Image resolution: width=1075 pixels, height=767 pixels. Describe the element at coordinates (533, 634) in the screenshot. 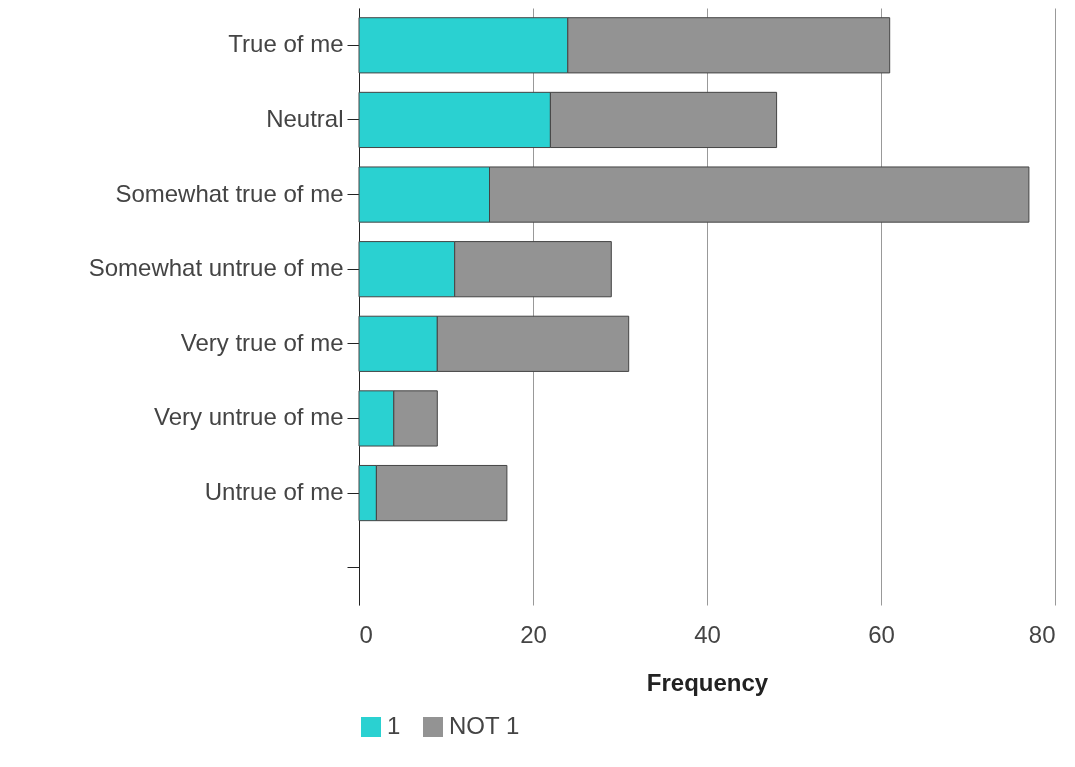

I see `x-tick-label: 20` at that location.